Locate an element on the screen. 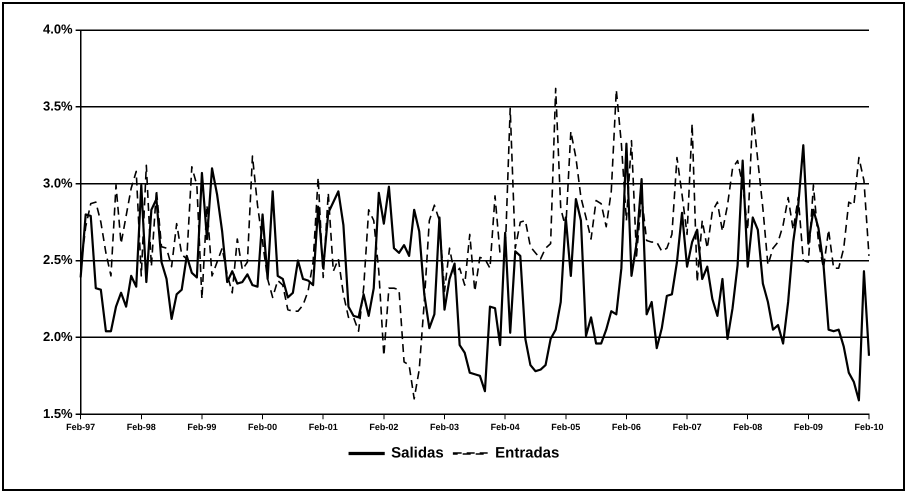  x-tick-label: Feb-09 is located at coordinates (808, 427).